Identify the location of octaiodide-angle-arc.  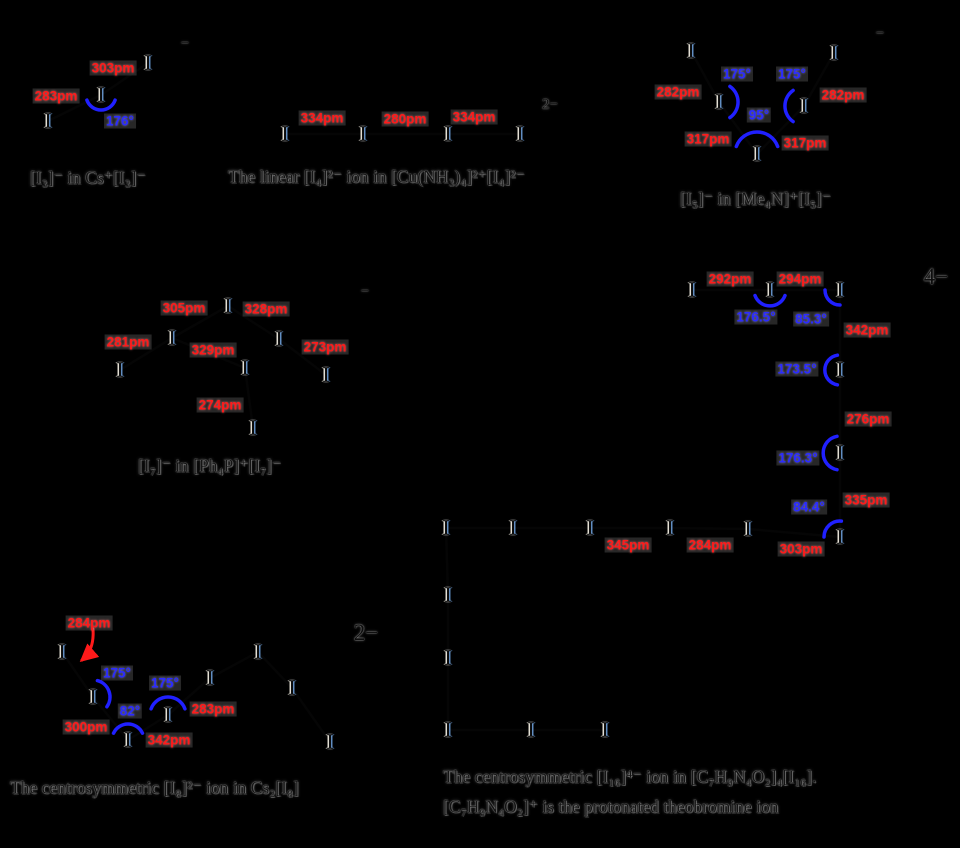
(103, 693).